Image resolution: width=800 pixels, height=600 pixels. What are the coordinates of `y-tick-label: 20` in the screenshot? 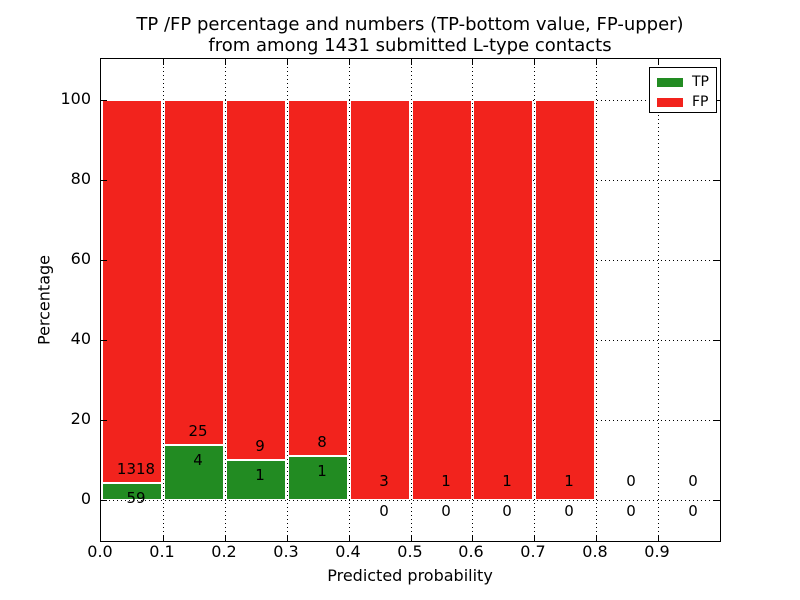 It's located at (80, 418).